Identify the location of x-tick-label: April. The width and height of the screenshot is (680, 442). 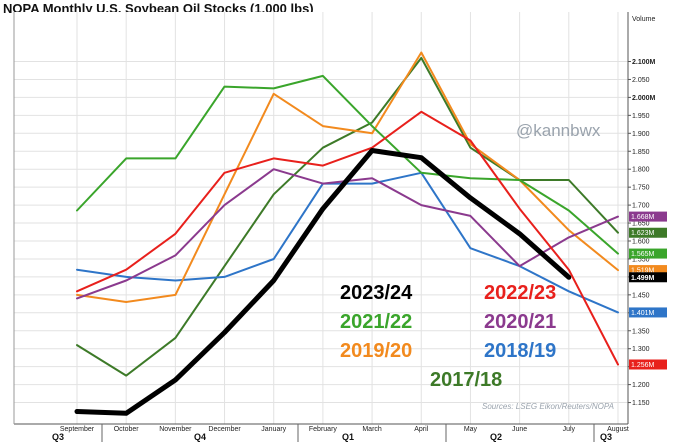
(421, 429).